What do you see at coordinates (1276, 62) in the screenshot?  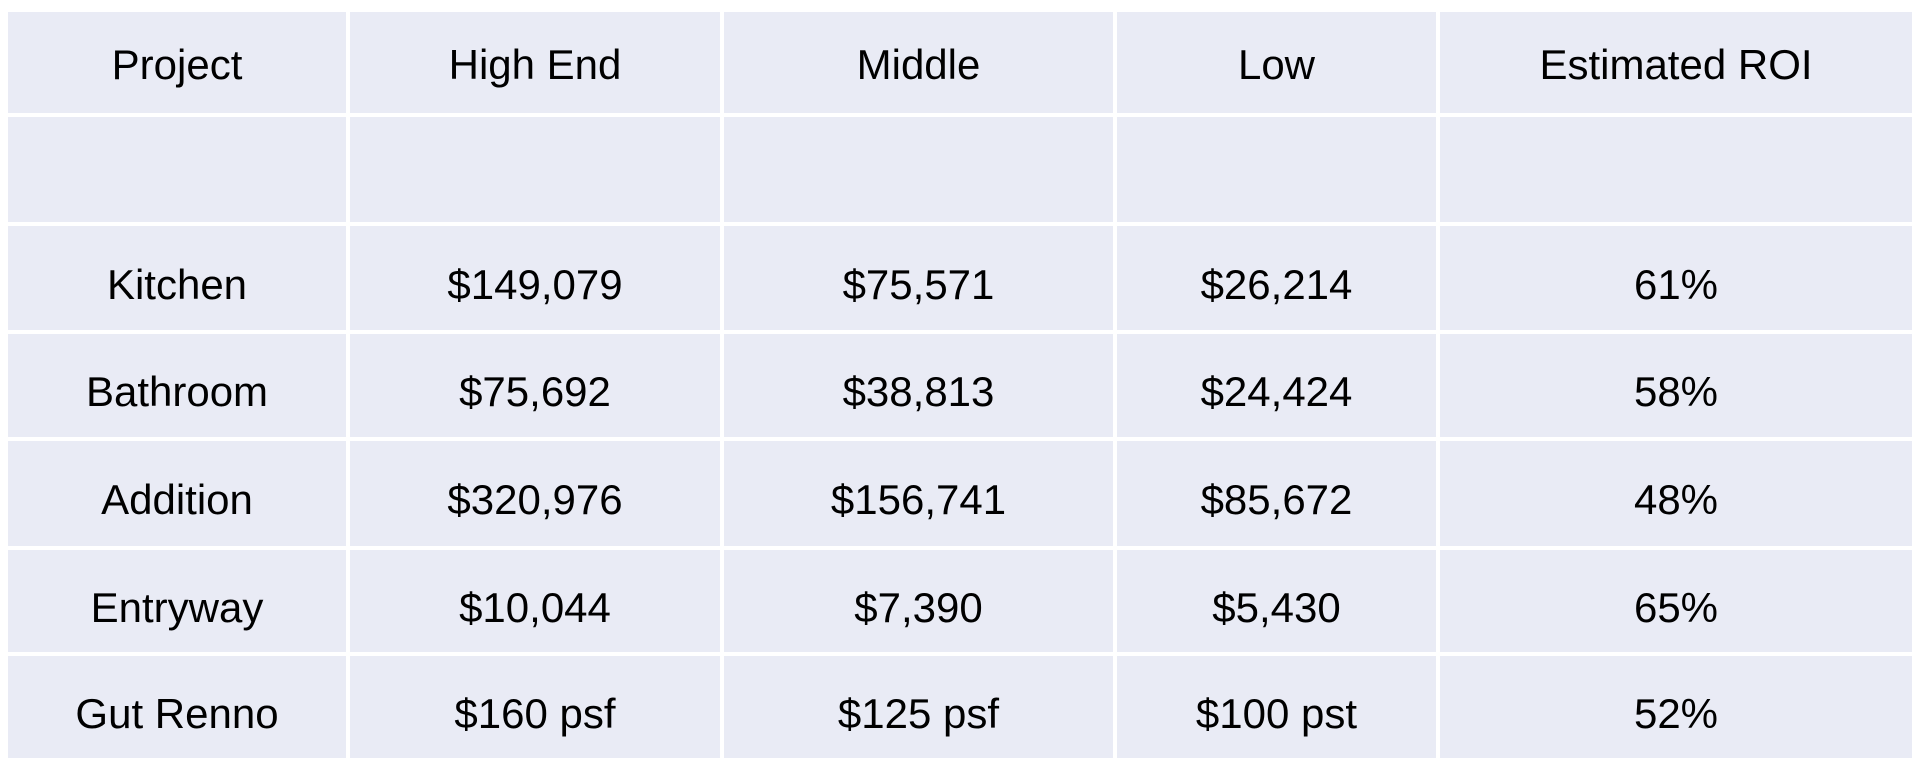 I see `header-low: Low` at bounding box center [1276, 62].